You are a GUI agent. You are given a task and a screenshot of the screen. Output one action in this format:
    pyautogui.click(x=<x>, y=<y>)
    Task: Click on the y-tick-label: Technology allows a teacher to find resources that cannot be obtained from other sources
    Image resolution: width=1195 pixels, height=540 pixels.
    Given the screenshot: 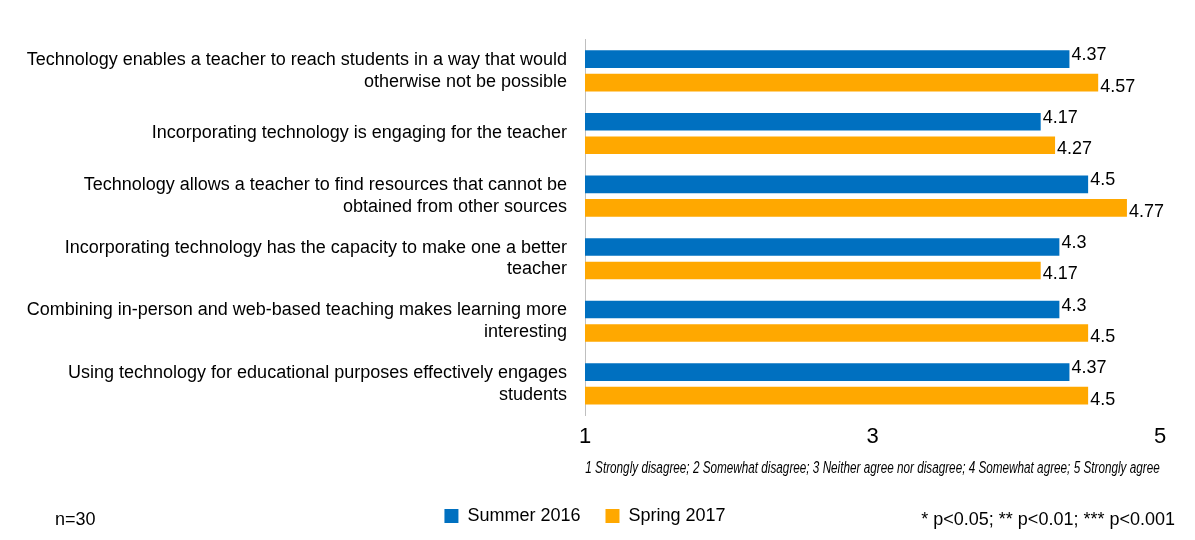 What is the action you would take?
    pyautogui.click(x=325, y=195)
    